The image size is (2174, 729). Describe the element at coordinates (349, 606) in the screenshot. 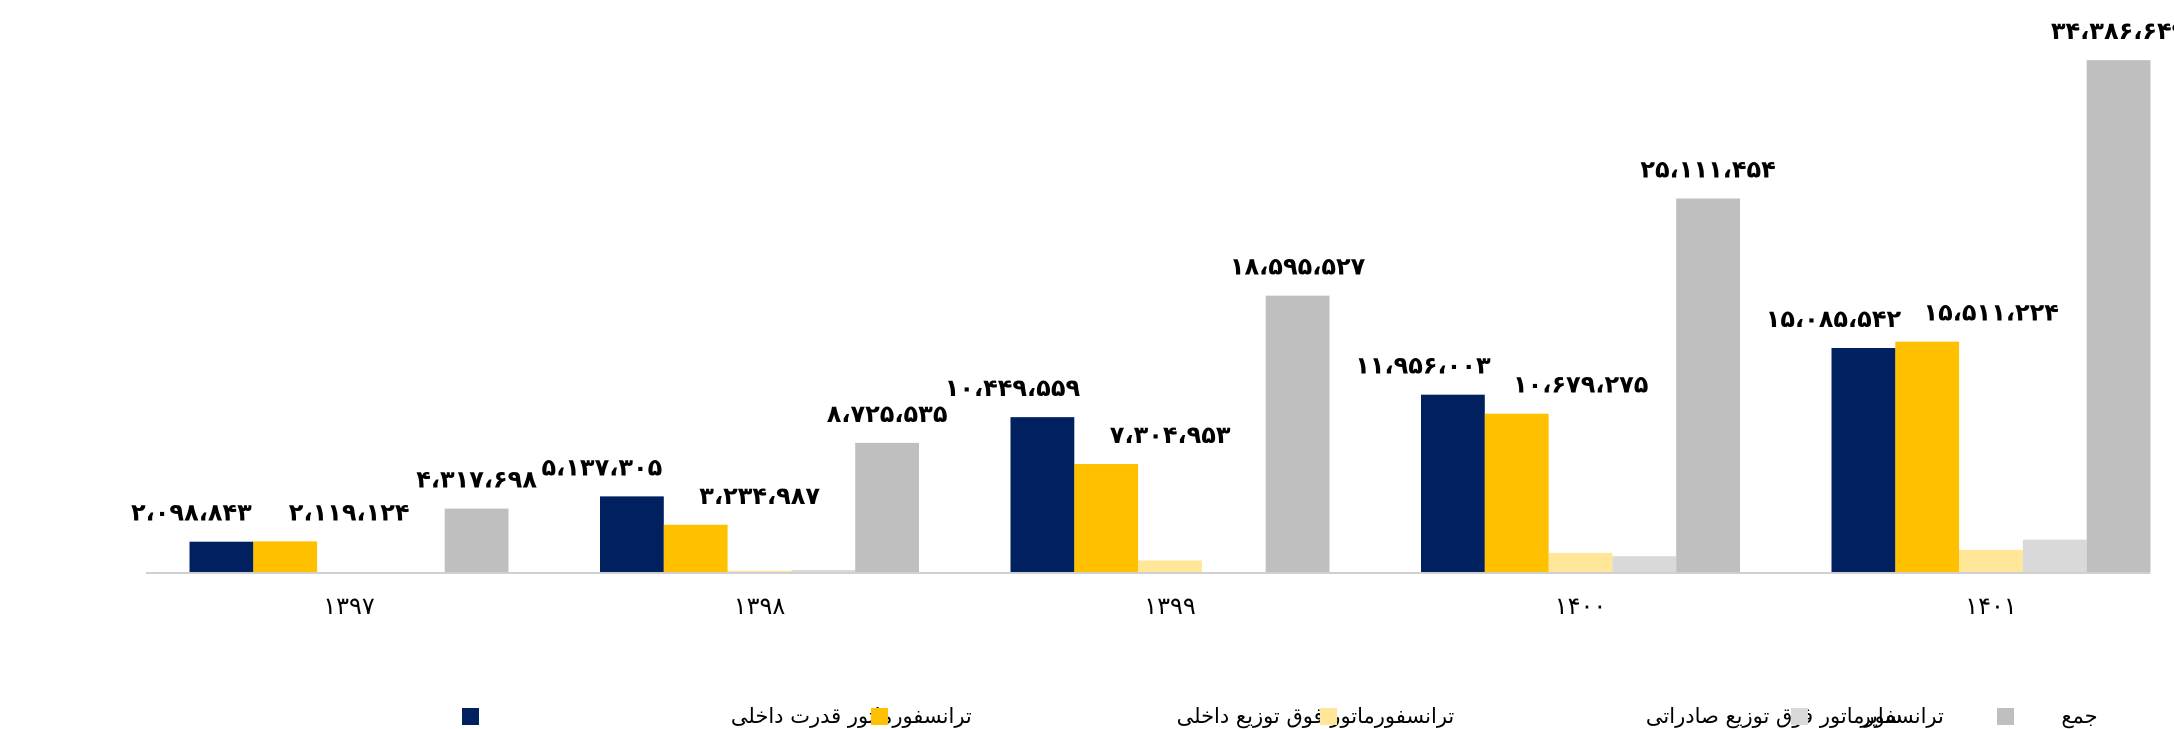

I see `x-tick-label: ۱۳۹۷` at that location.